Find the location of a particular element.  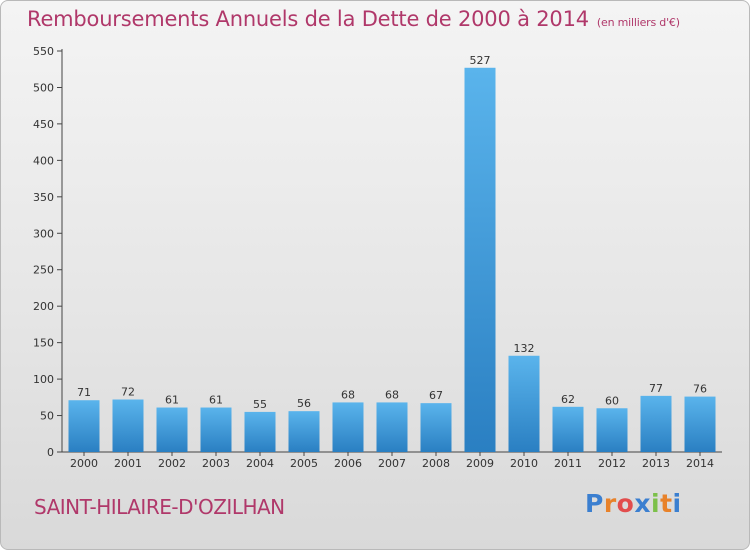

y-tick-label: 500 is located at coordinates (43, 87).